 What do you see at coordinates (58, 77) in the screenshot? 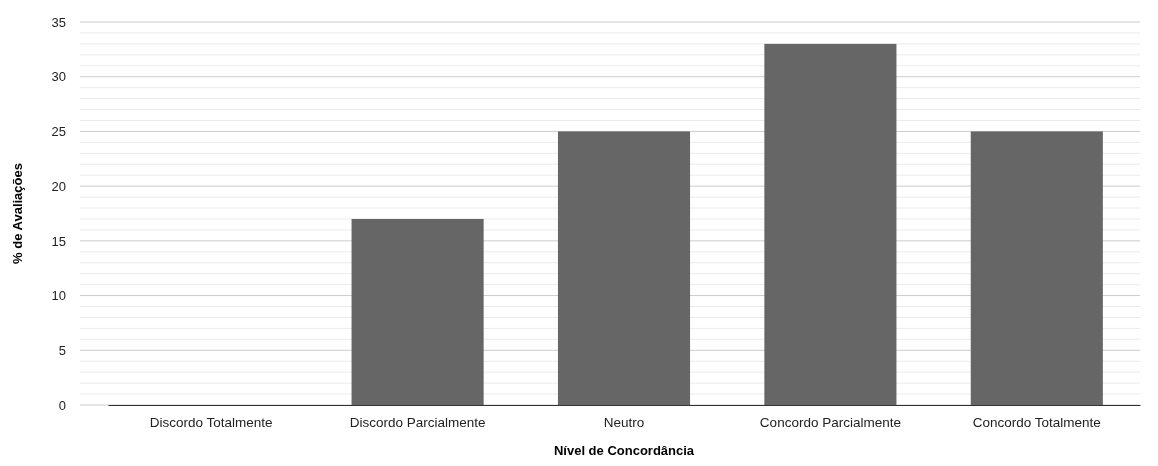
I see `y-tick-label: 30` at bounding box center [58, 77].